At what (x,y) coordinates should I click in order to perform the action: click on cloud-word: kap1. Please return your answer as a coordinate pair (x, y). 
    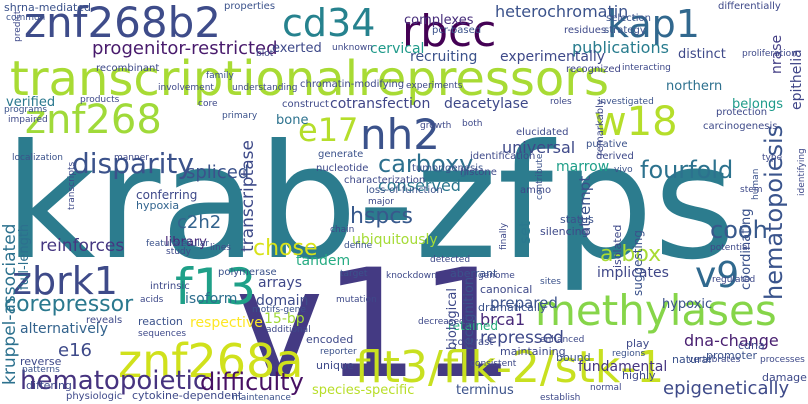
    Looking at the image, I should click on (653, 24).